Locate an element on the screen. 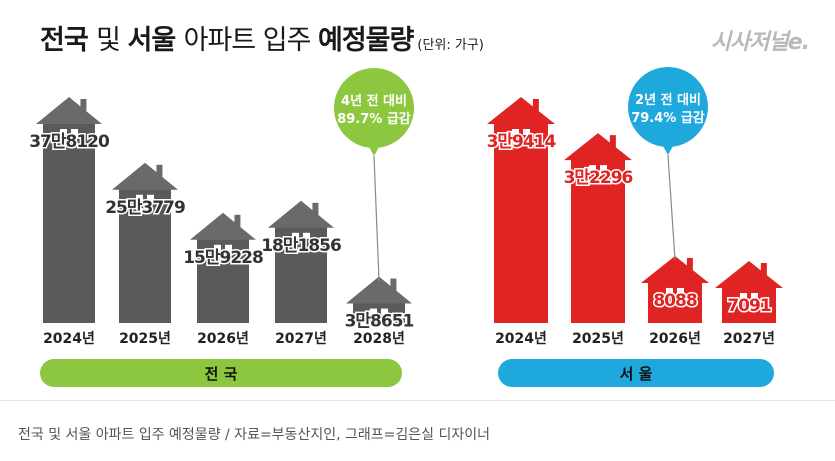  annotation-line-1: 4년 전 대비 is located at coordinates (374, 101).